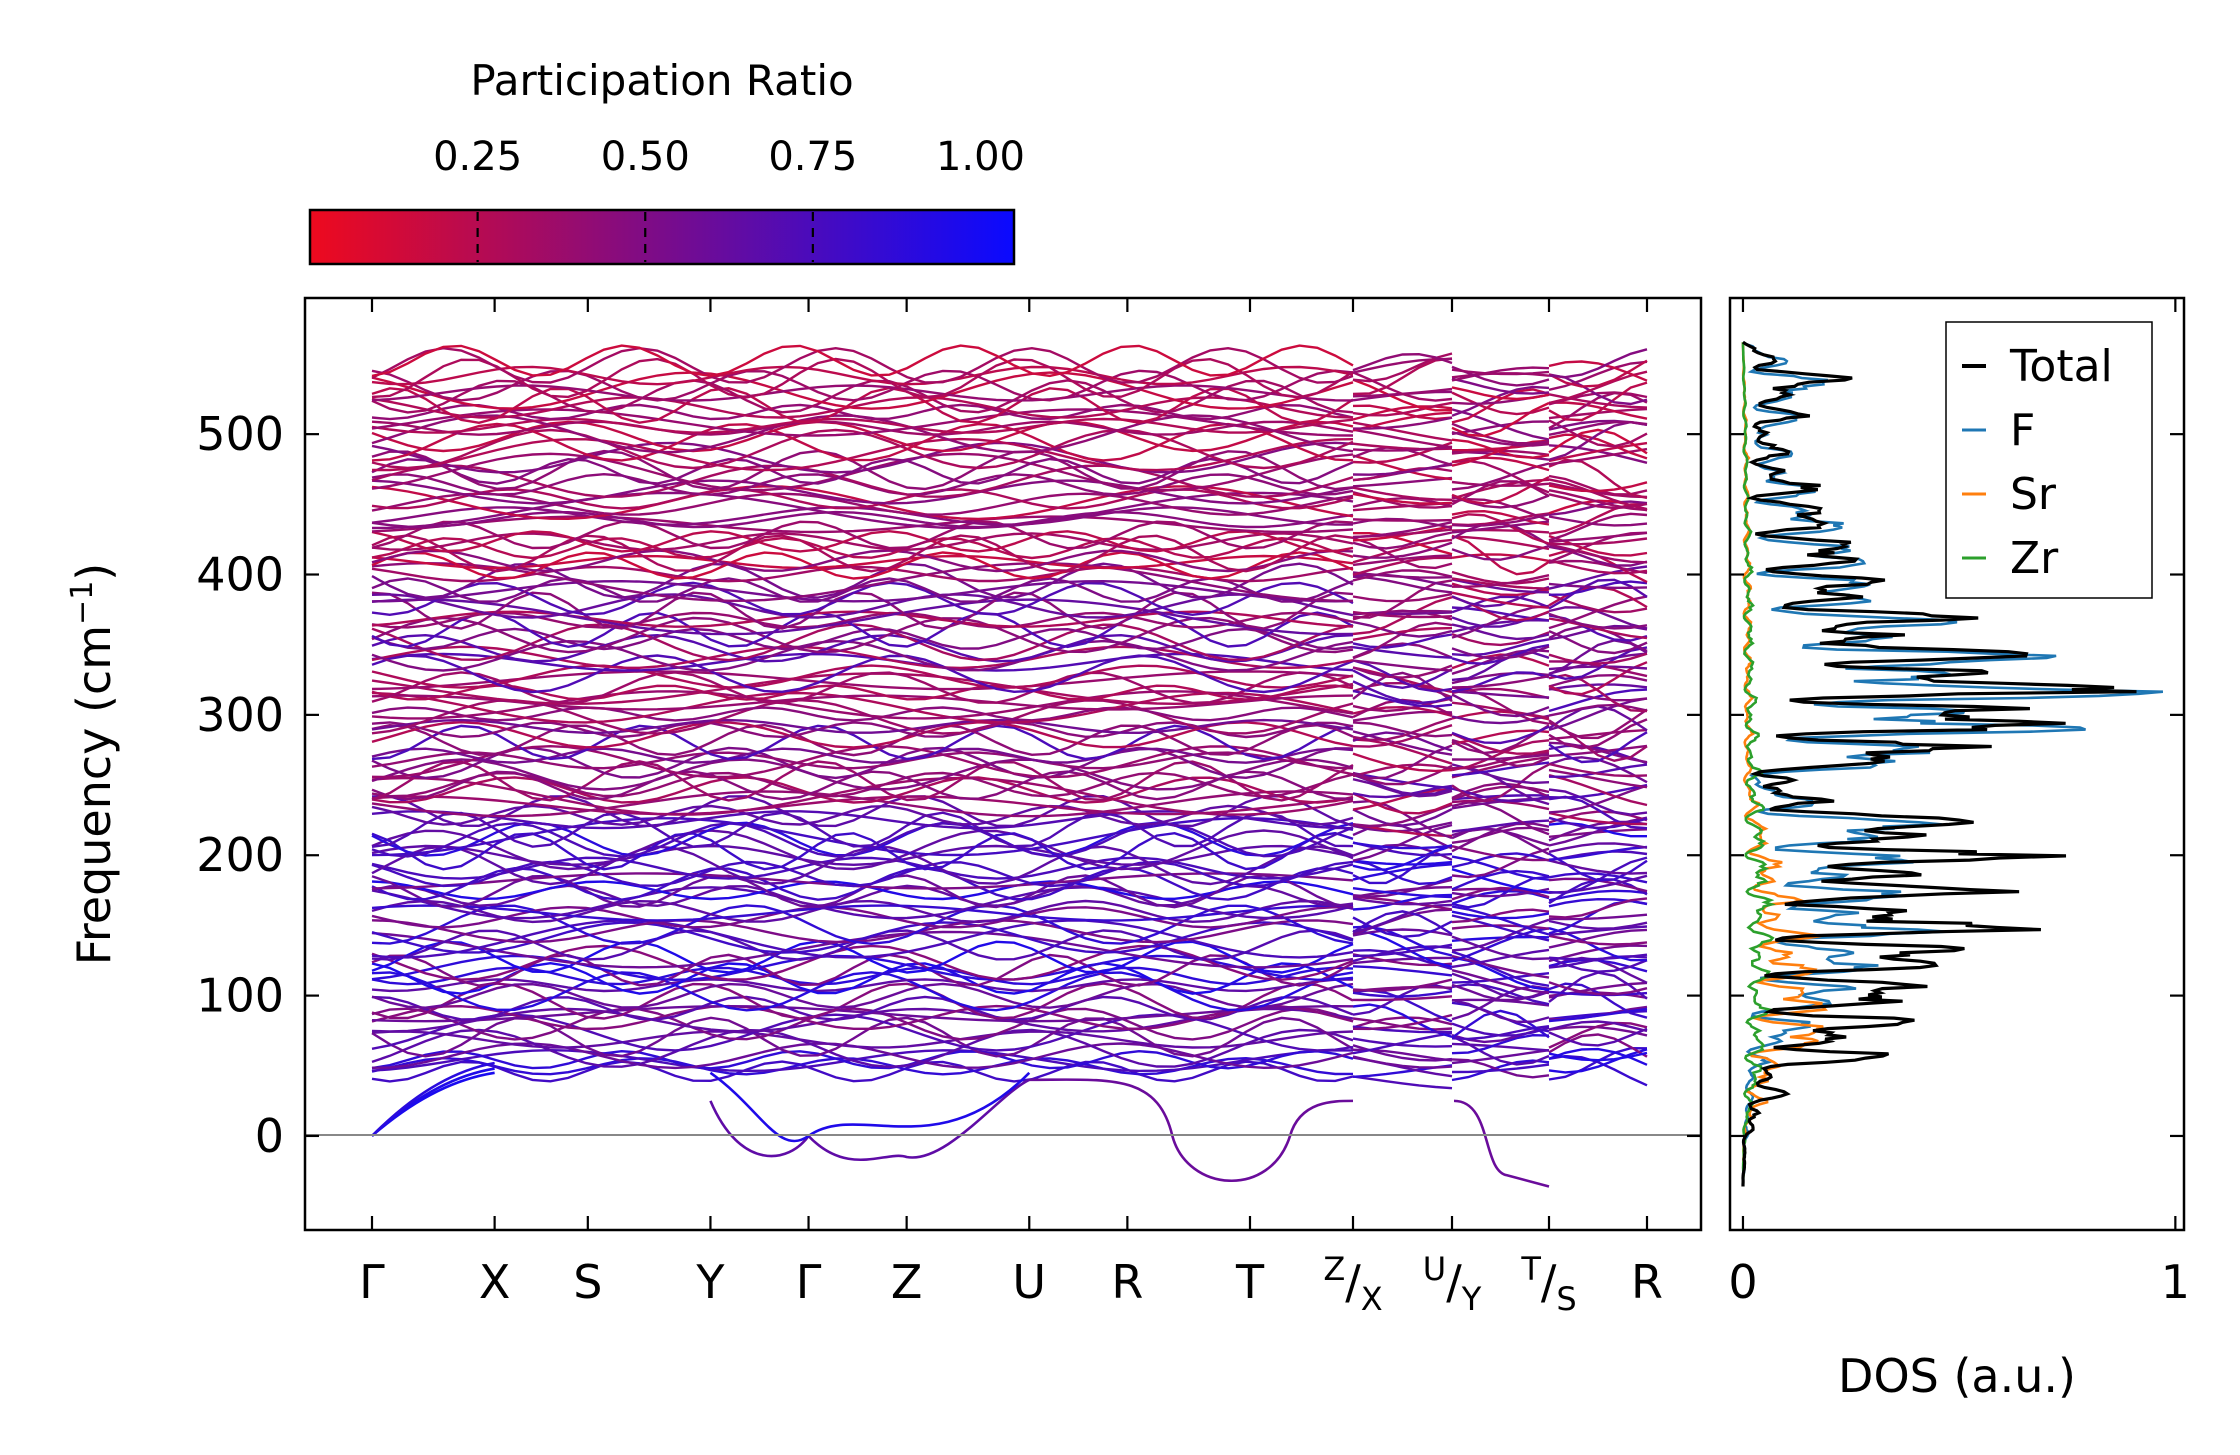  Describe the element at coordinates (980, 157) in the screenshot. I see `colorbar-tick-label: 1.00` at that location.